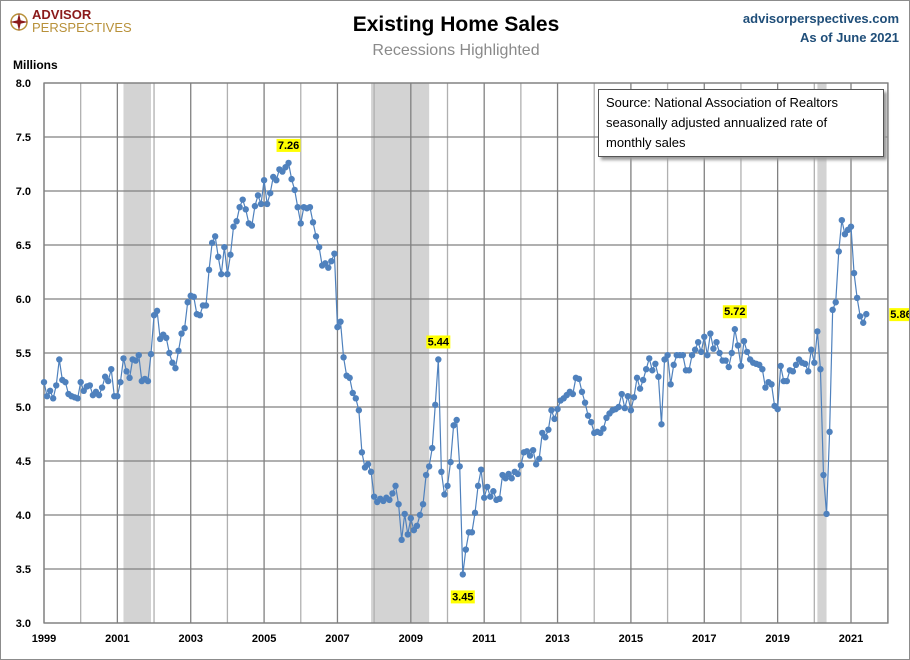 The width and height of the screenshot is (910, 660). What do you see at coordinates (821, 28) in the screenshot?
I see `site-info: advisorperspectives.com As of June 2021` at bounding box center [821, 28].